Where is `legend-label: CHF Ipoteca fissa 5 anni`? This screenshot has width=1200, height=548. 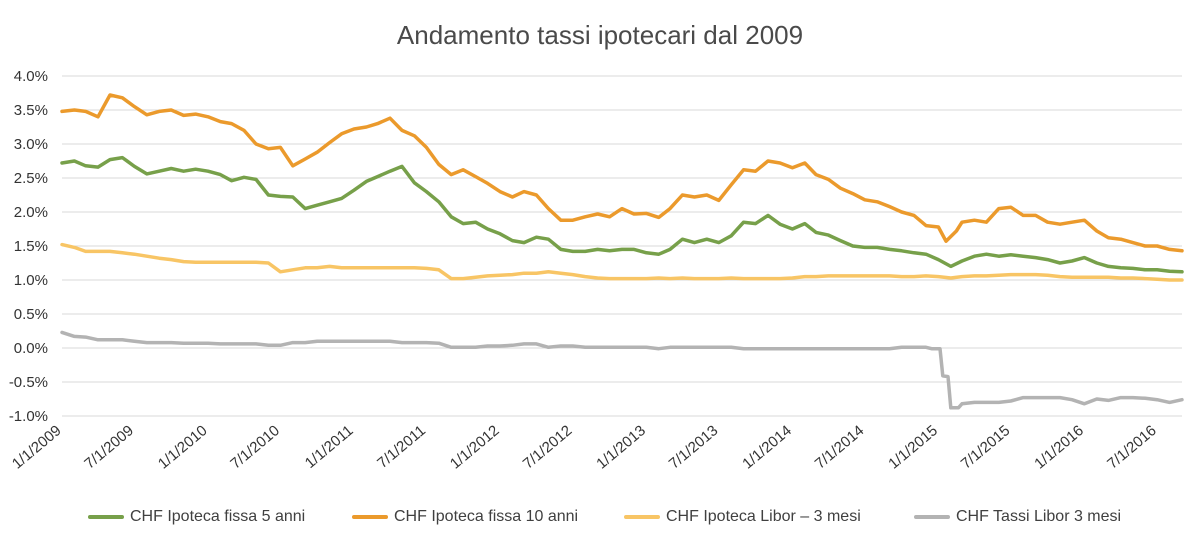
legend-label: CHF Ipoteca fissa 5 anni is located at coordinates (218, 516).